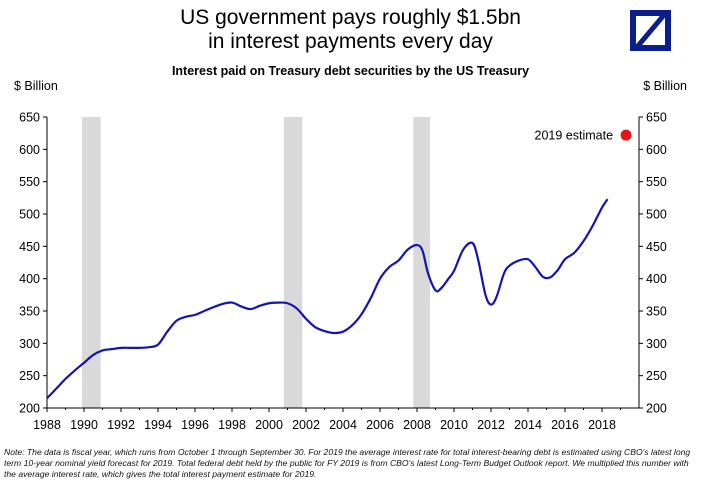 The height and width of the screenshot is (487, 701). I want to click on x-tick-label-2004: 2004, so click(343, 425).